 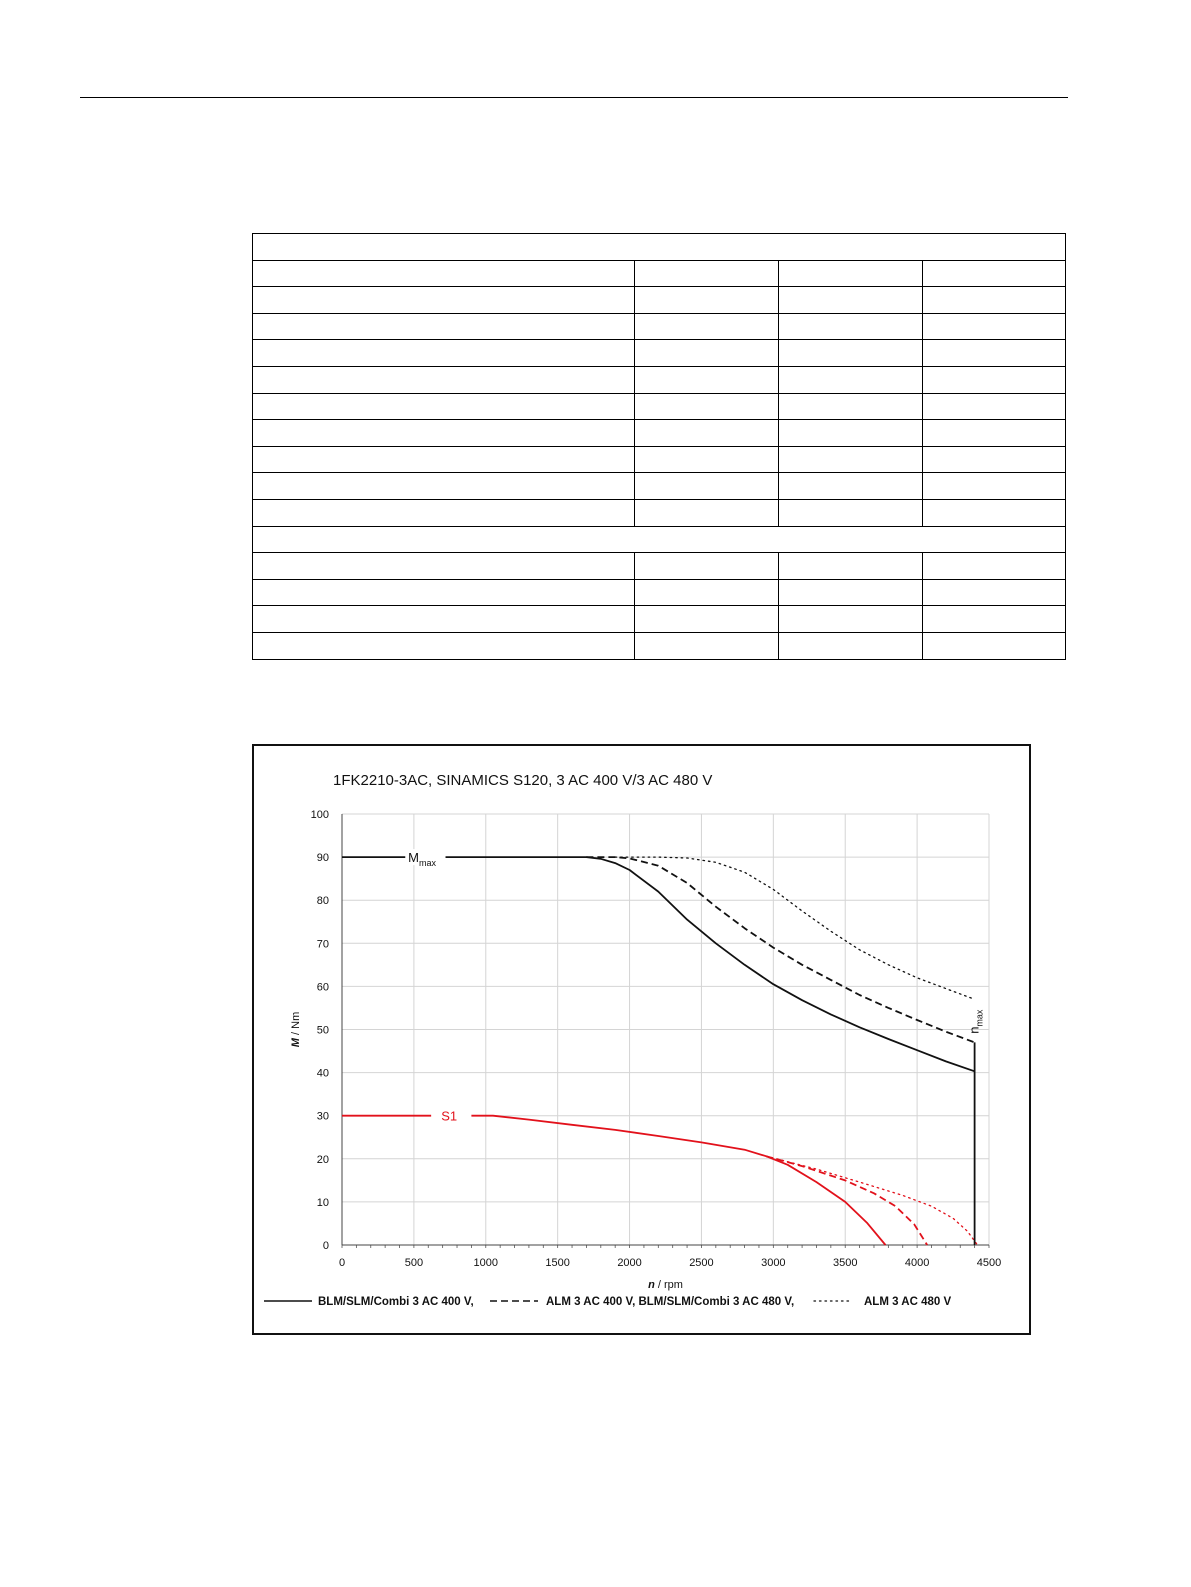 I want to click on series-layer, so click(x=660, y=1051).